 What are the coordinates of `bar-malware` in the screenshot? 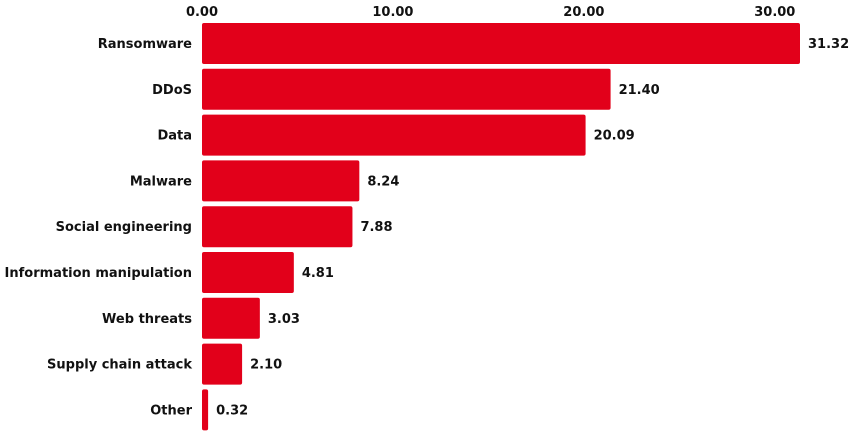 It's located at (281, 181).